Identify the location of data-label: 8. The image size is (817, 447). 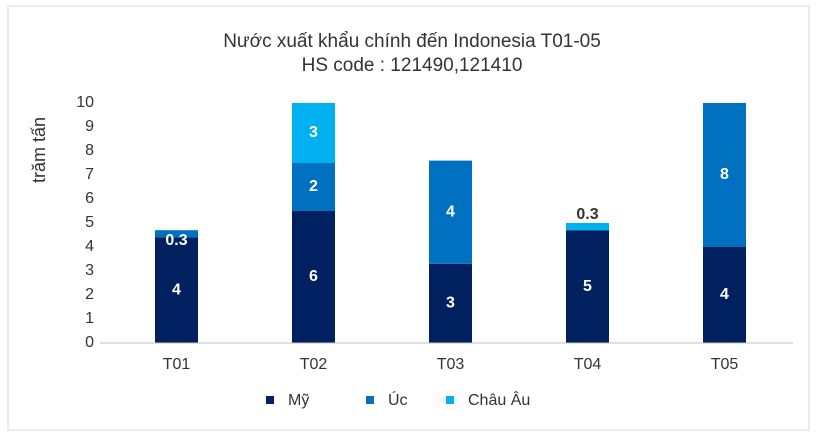
(724, 174).